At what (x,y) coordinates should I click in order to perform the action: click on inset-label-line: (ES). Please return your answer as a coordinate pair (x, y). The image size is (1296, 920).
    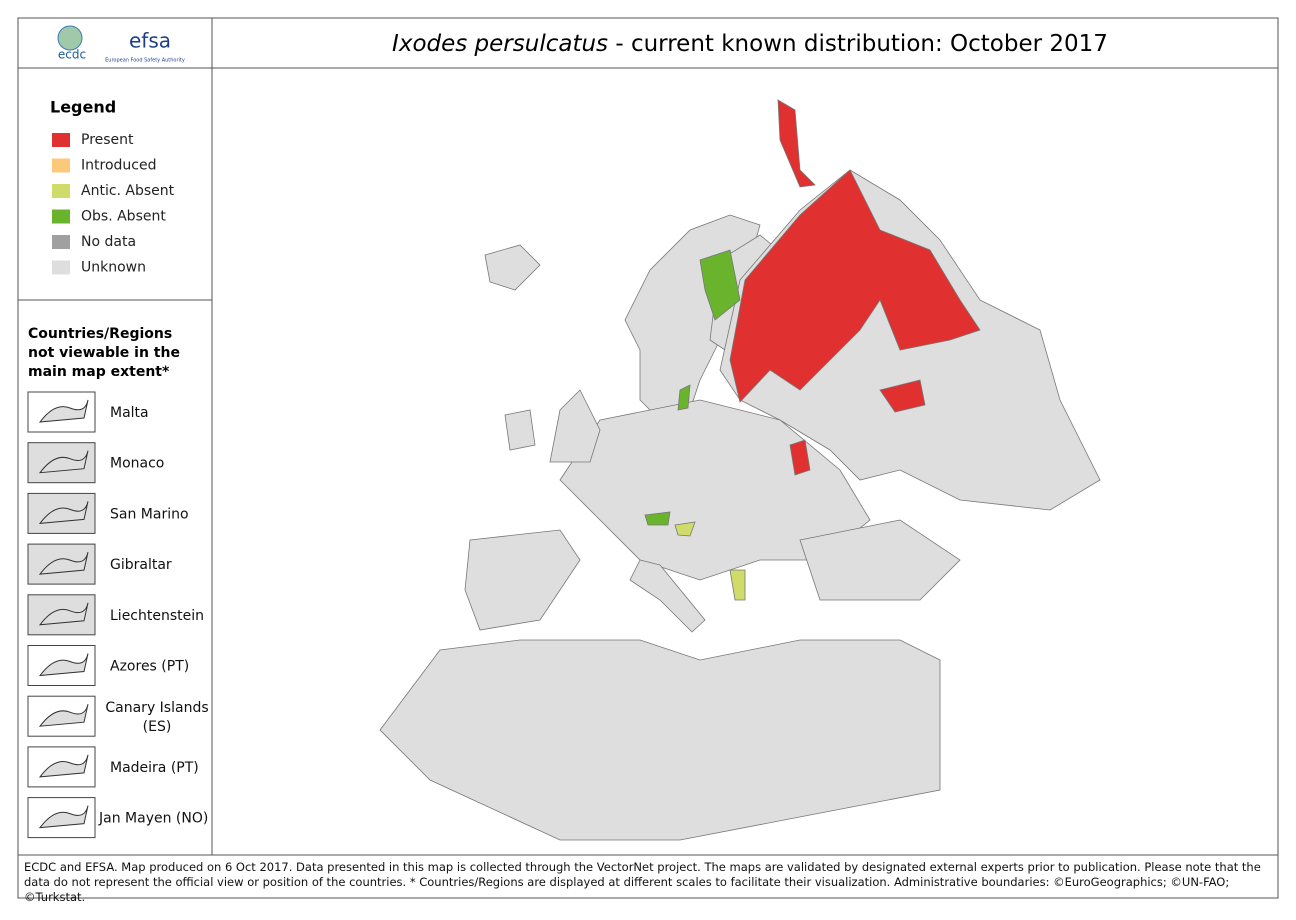
    Looking at the image, I should click on (157, 727).